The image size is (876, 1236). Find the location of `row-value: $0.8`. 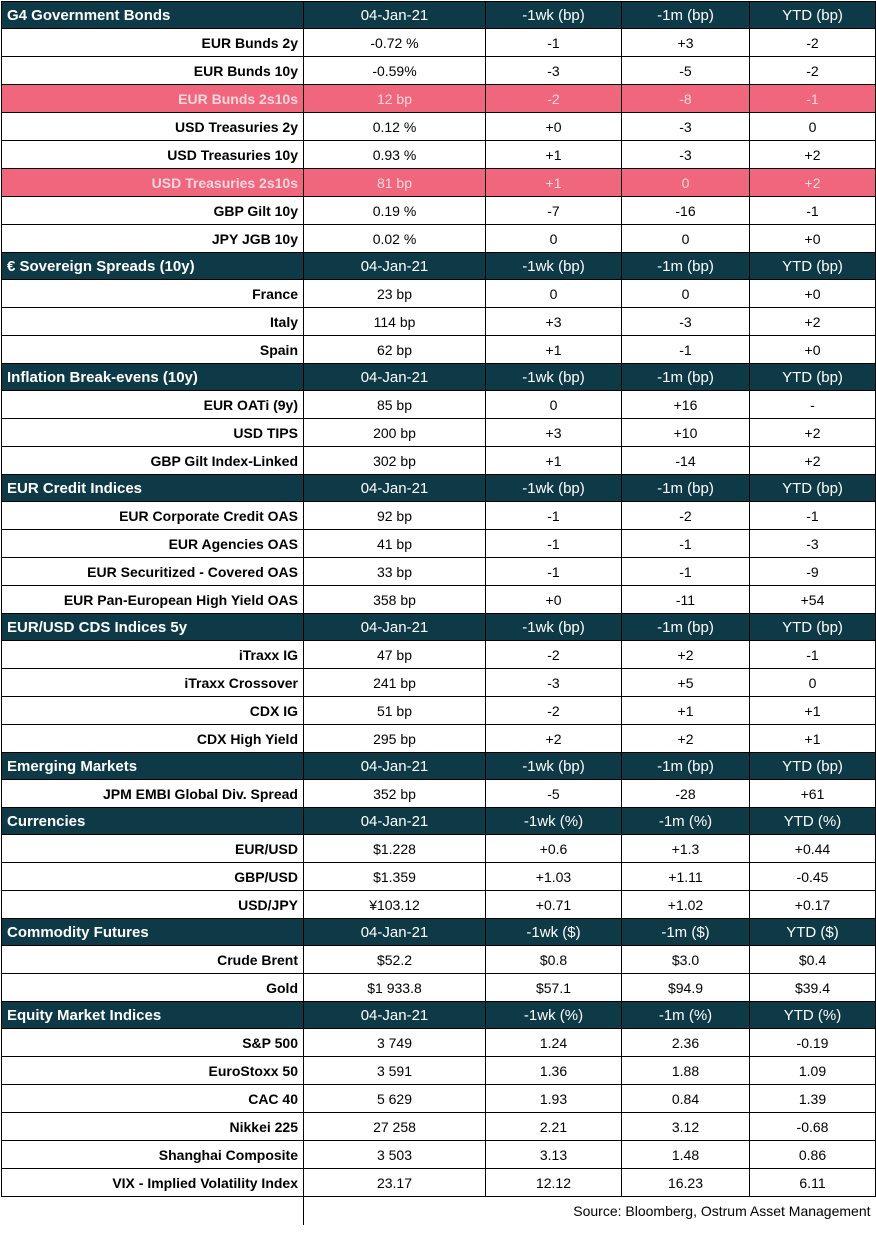

row-value: $0.8 is located at coordinates (553, 959).